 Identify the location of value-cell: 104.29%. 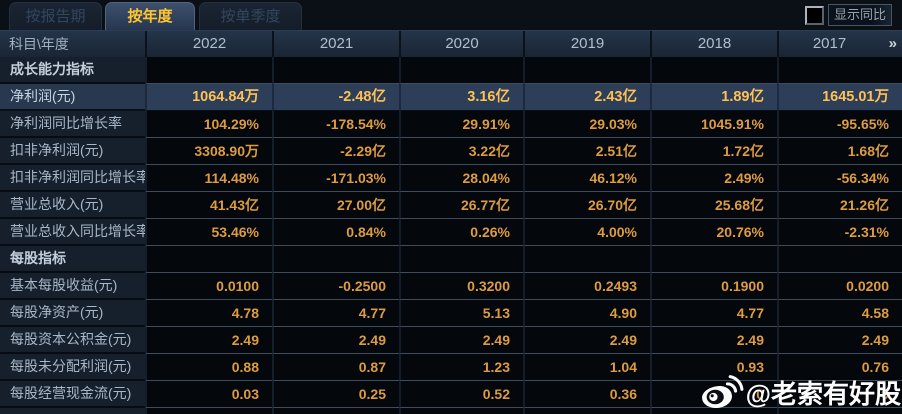
(208, 124).